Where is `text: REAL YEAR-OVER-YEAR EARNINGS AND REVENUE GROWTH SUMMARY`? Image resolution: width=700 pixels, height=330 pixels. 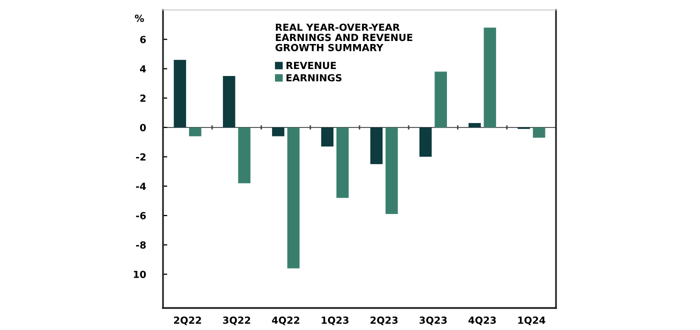
text: REAL YEAR-OVER-YEAR EARNINGS AND REVENUE GROWTH SUMMARY is located at coordinates (343, 38).